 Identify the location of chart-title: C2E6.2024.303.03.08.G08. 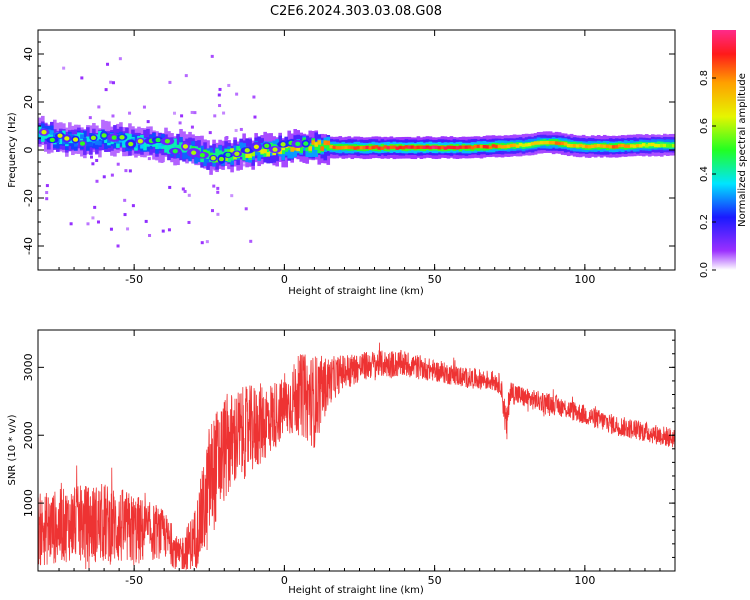
(356, 11).